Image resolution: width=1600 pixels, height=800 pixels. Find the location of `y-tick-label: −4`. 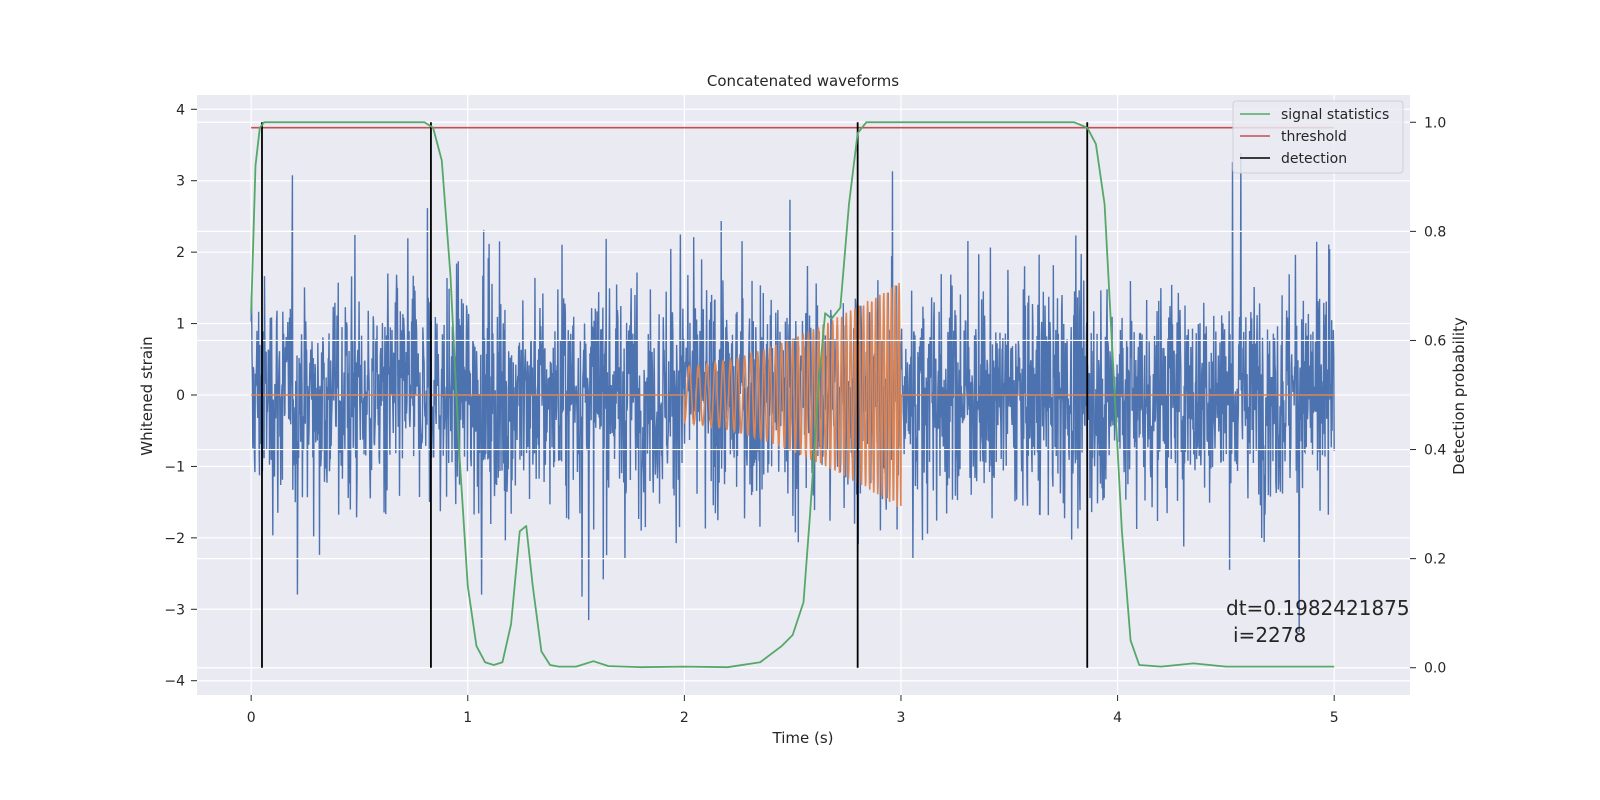

y-tick-label: −4 is located at coordinates (174, 682).